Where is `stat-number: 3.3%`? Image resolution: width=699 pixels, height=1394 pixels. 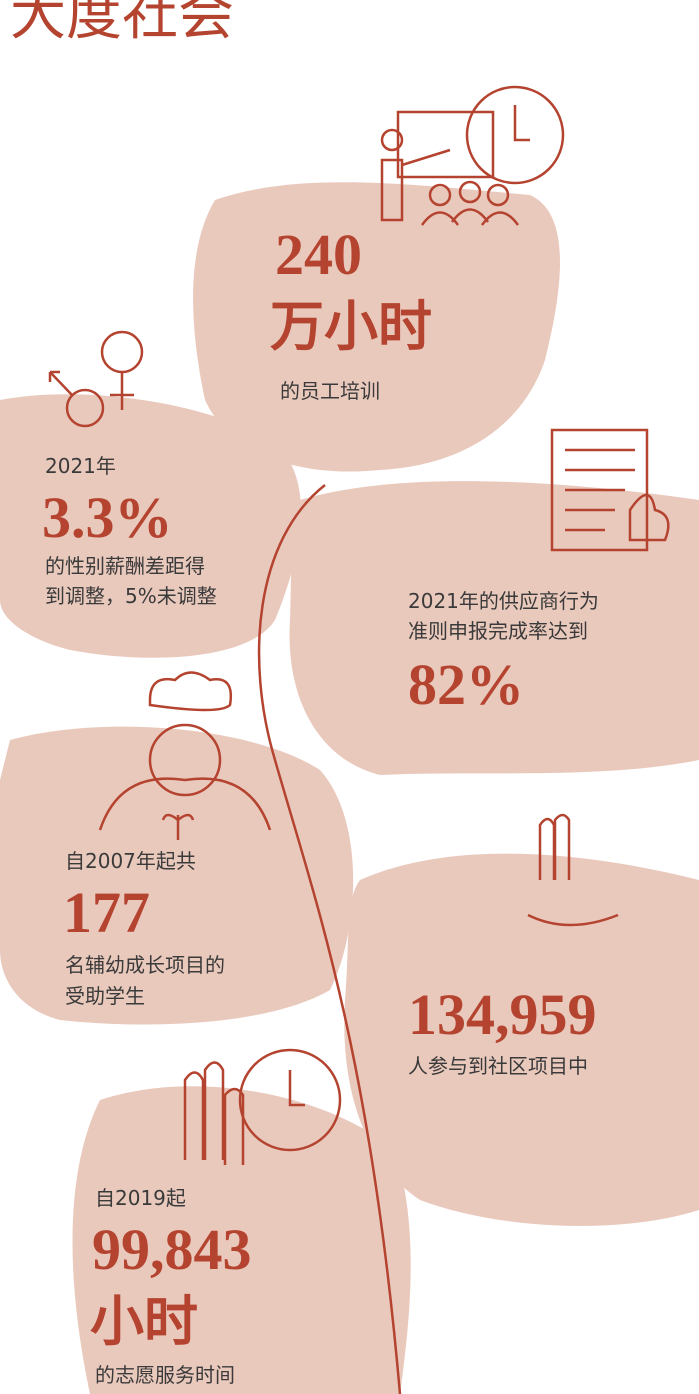
stat-number: 3.3% is located at coordinates (107, 517).